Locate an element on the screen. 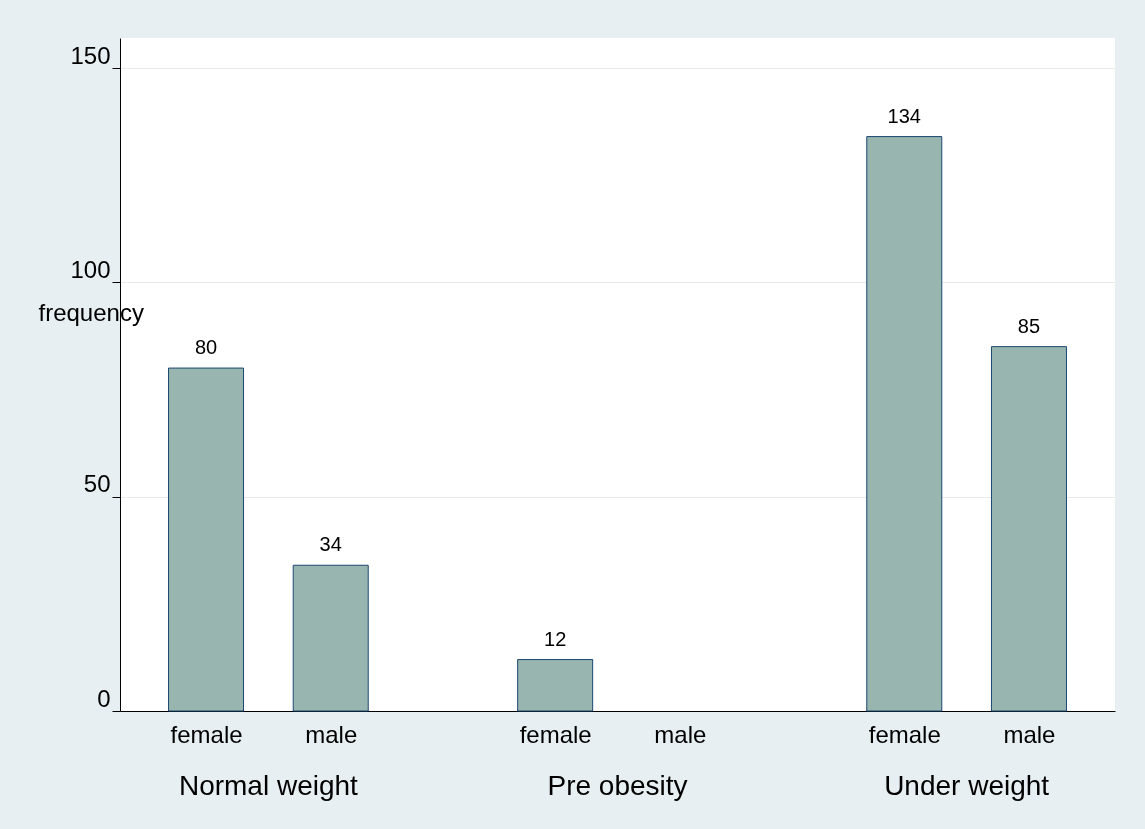  y-tick-label: 150 is located at coordinates (90, 55).